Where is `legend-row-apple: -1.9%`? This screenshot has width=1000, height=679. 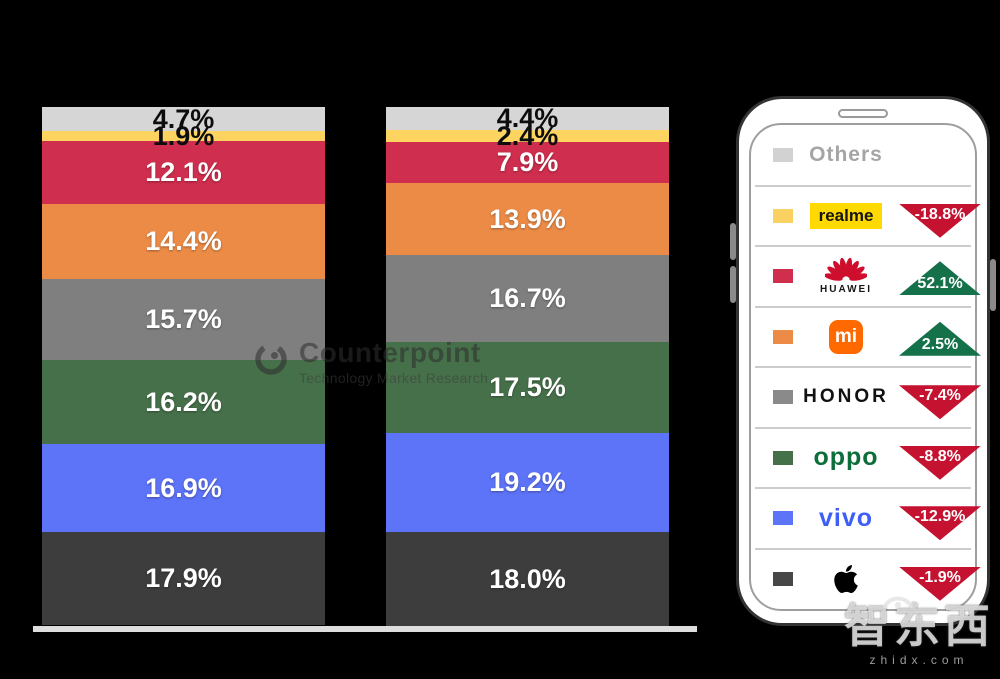 legend-row-apple: -1.9% is located at coordinates (866, 578).